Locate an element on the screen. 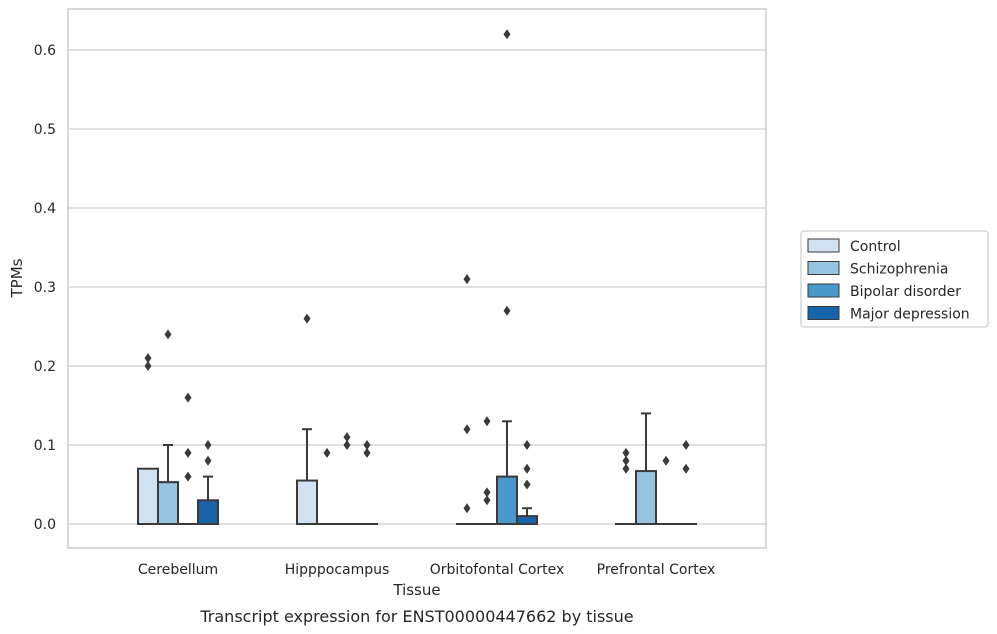  x-tick-label: Hipppocampus is located at coordinates (337, 570).